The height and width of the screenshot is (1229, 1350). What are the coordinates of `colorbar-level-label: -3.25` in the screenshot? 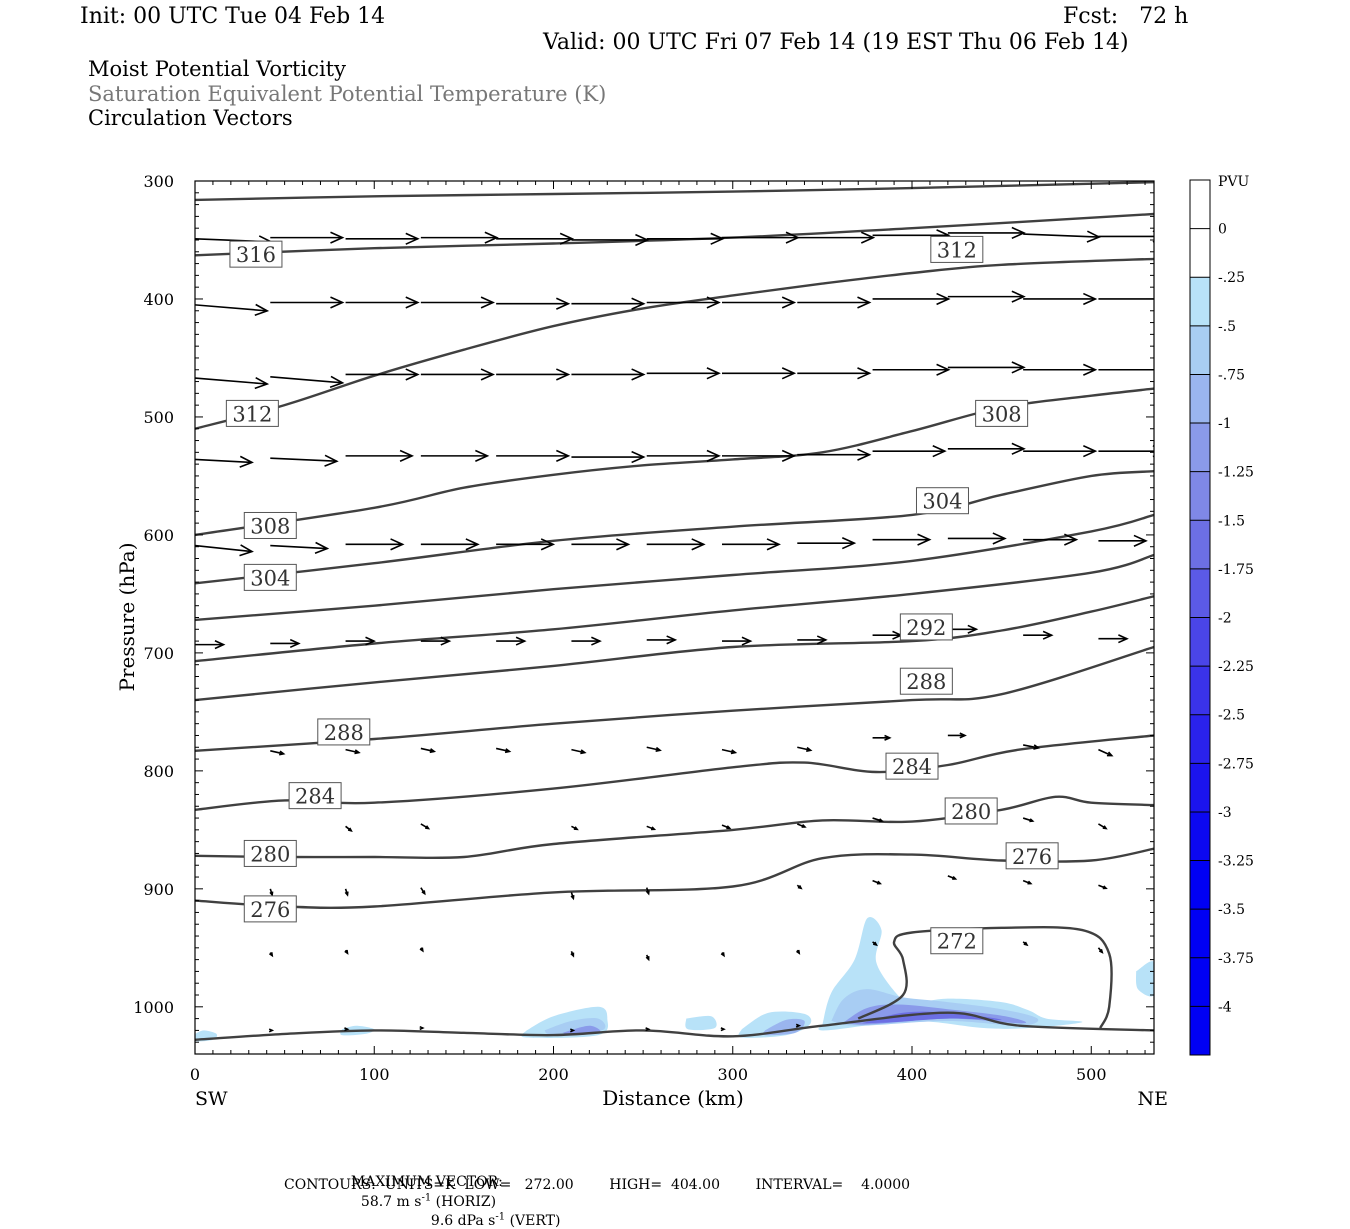 It's located at (1236, 862).